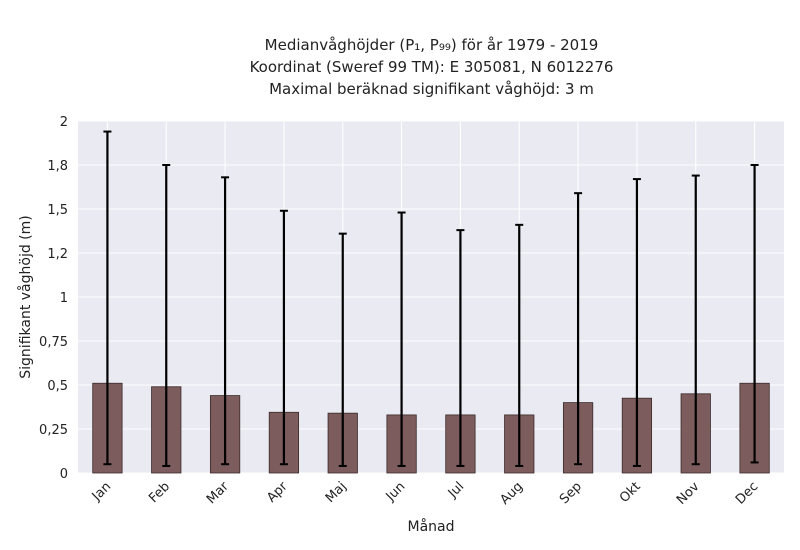  Describe the element at coordinates (57, 210) in the screenshot. I see `y-tick-label: 1,5` at that location.